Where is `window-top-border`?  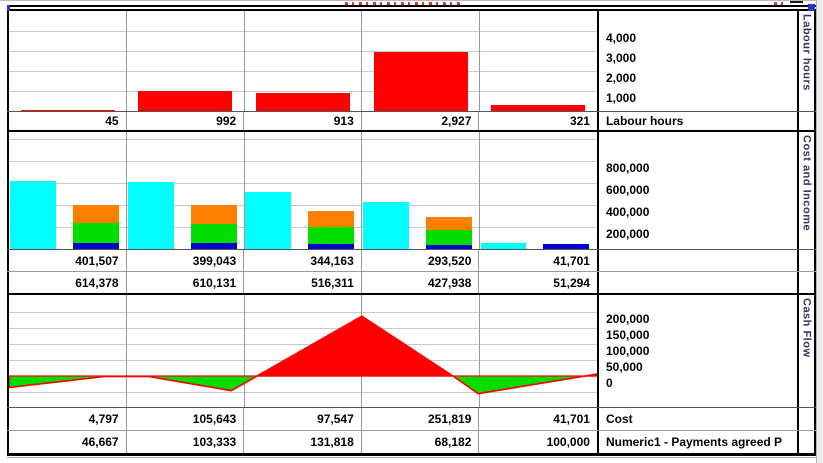
window-top-border is located at coordinates (411, 8).